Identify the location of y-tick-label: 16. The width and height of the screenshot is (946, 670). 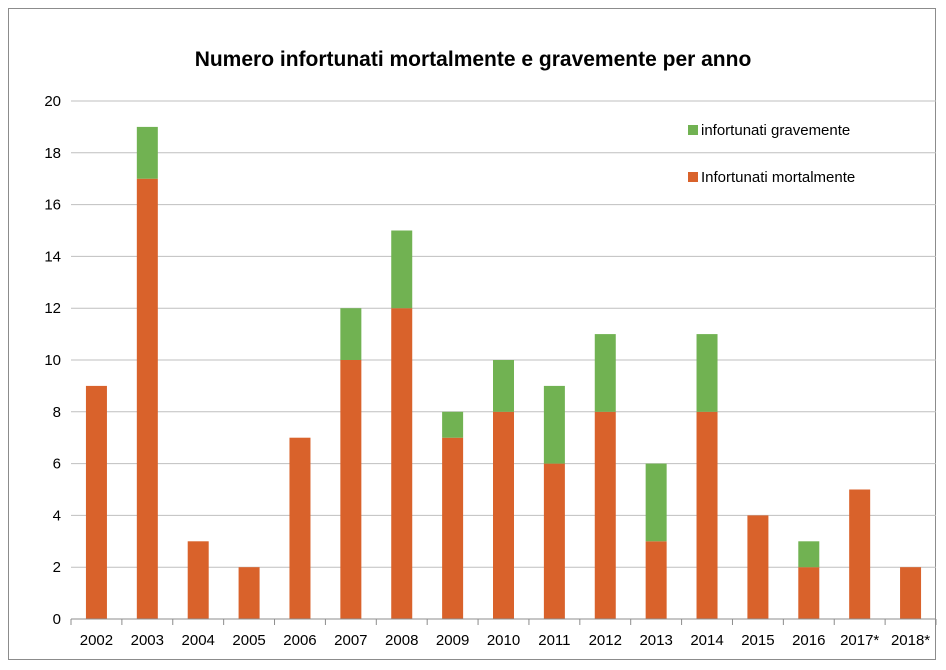
(52, 205).